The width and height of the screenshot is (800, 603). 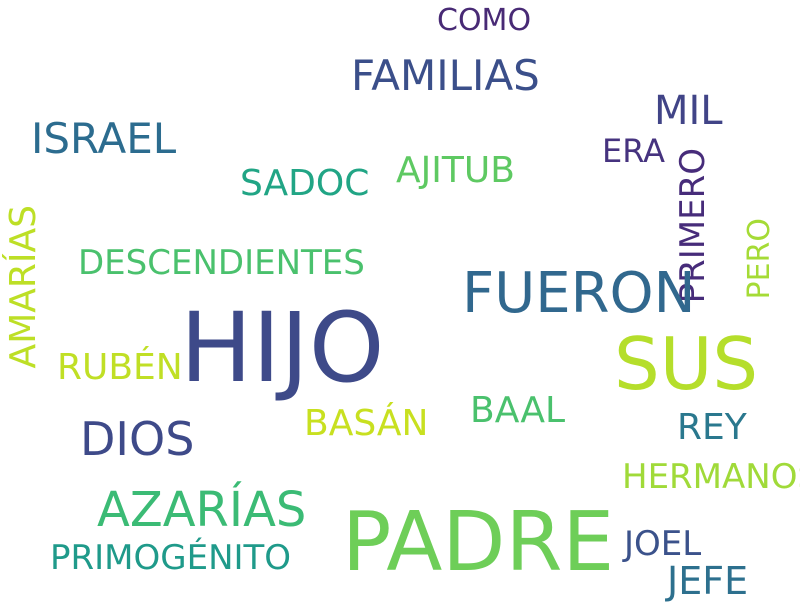 What do you see at coordinates (634, 151) in the screenshot?
I see `word-era: ERA` at bounding box center [634, 151].